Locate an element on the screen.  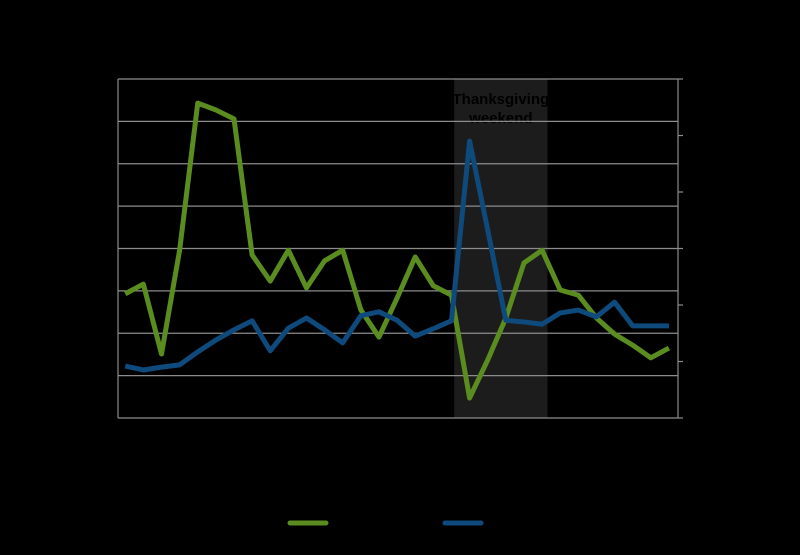
annotation: Thanksgiving weekend is located at coordinates (501, 109).